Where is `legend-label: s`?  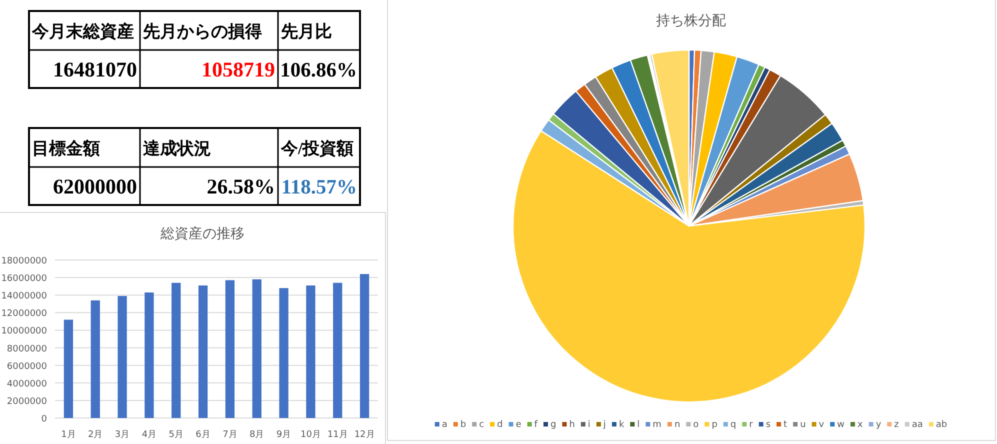
legend-label: s is located at coordinates (768, 425).